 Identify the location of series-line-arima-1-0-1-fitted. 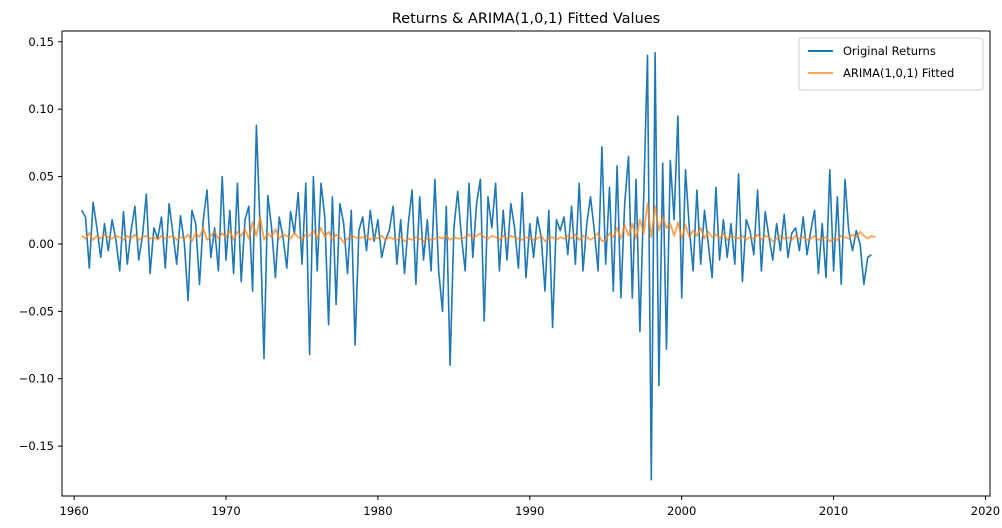
(478, 223).